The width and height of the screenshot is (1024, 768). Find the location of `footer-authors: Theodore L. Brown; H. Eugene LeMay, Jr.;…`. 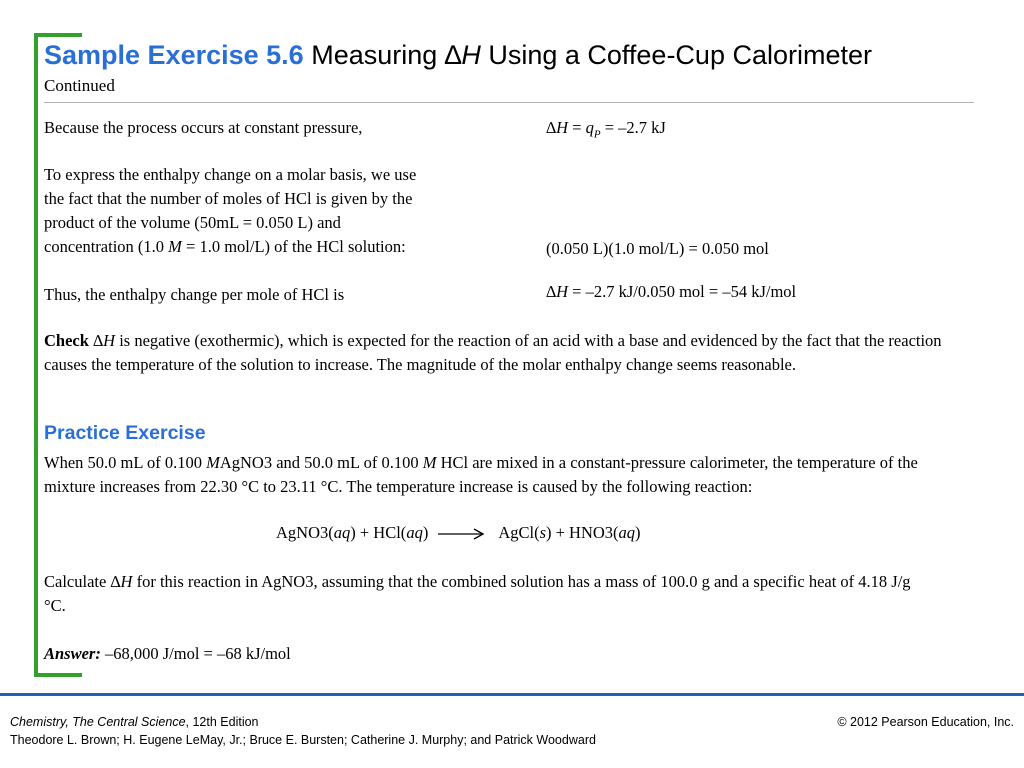

footer-authors: Theodore L. Brown; H. Eugene LeMay, Jr.;… is located at coordinates (303, 740).